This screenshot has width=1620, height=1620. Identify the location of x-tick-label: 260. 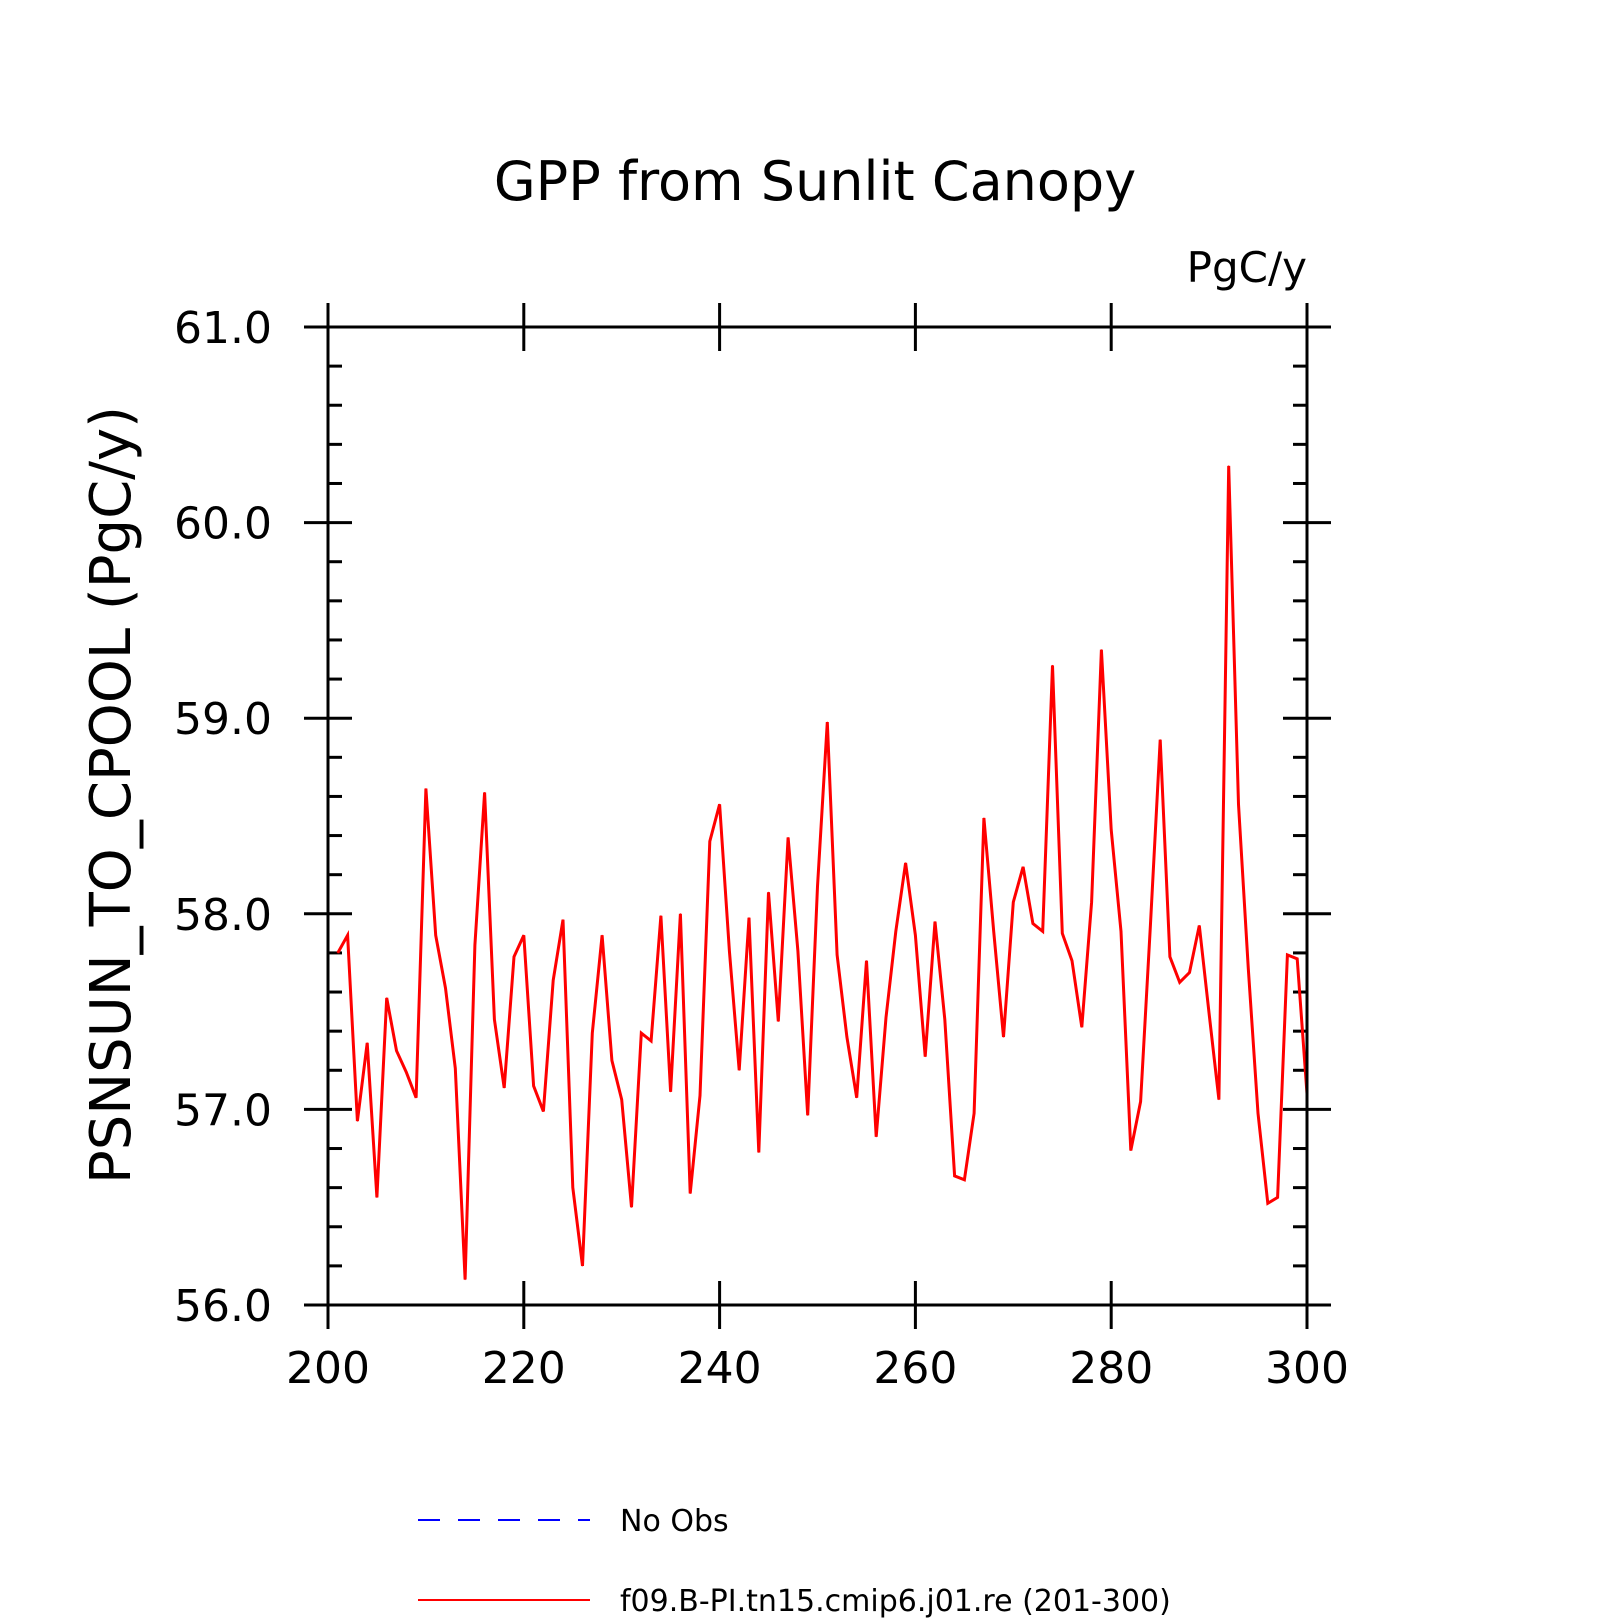
(915, 1368).